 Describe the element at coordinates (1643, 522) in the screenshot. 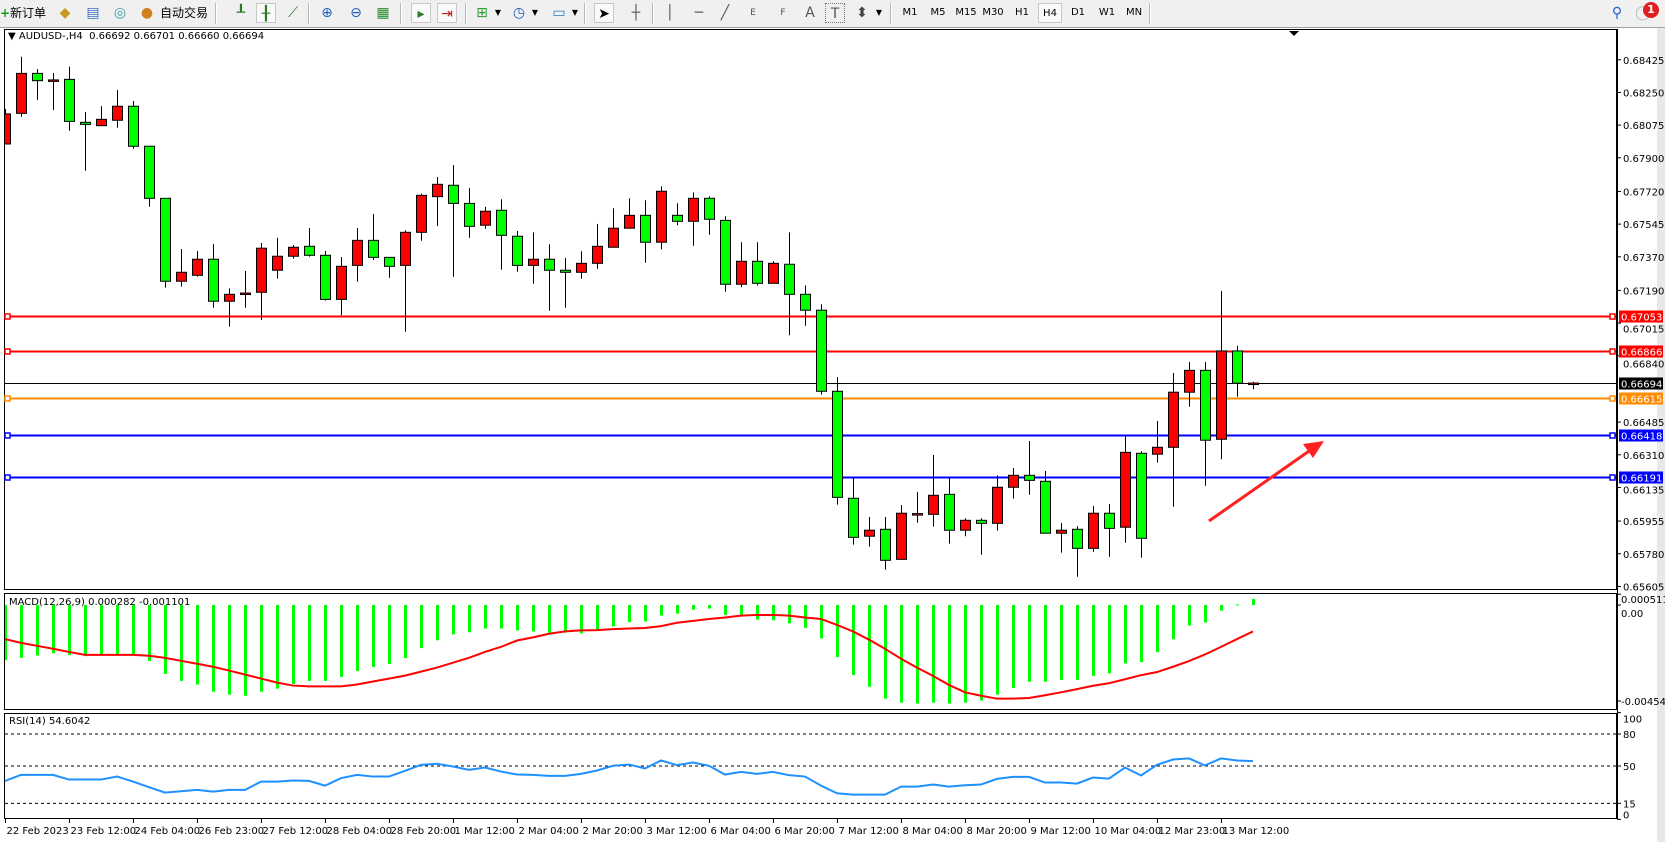

I see `price-tick-label: 0.65955` at that location.